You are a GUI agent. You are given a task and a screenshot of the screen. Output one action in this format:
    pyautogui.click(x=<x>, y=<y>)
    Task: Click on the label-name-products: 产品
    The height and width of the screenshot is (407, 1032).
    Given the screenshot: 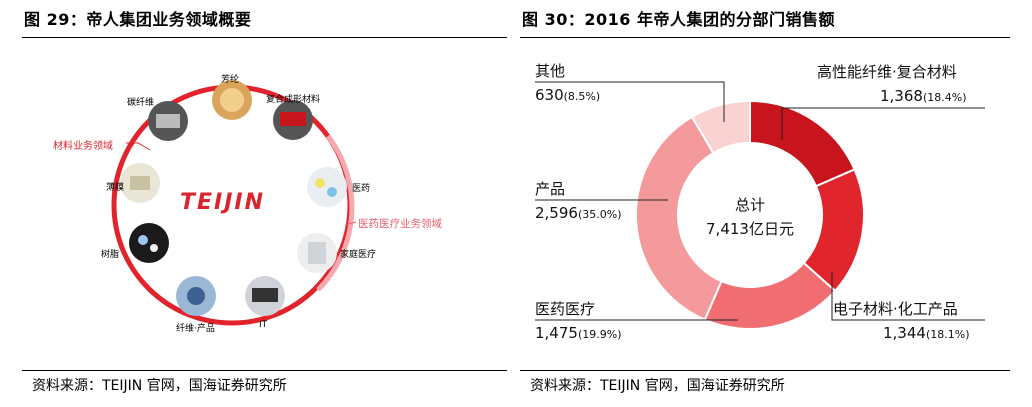 What is the action you would take?
    pyautogui.click(x=550, y=189)
    